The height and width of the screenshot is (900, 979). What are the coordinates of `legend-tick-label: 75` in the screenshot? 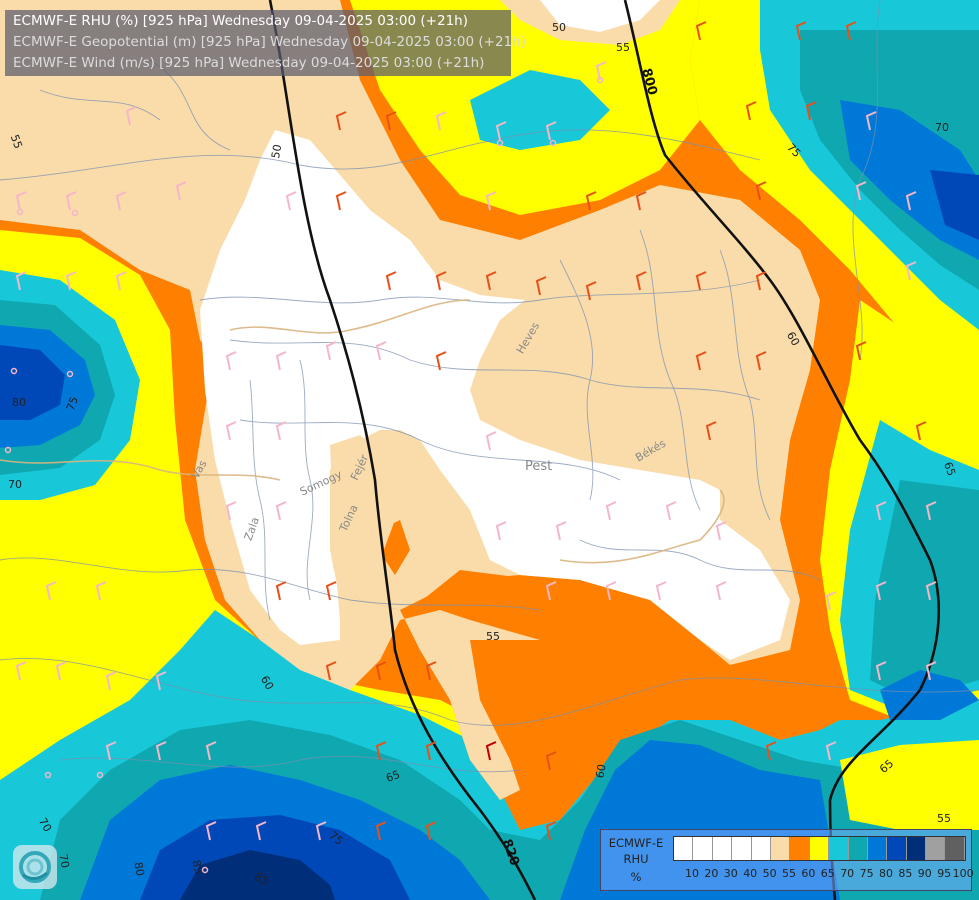 It's located at (866, 873).